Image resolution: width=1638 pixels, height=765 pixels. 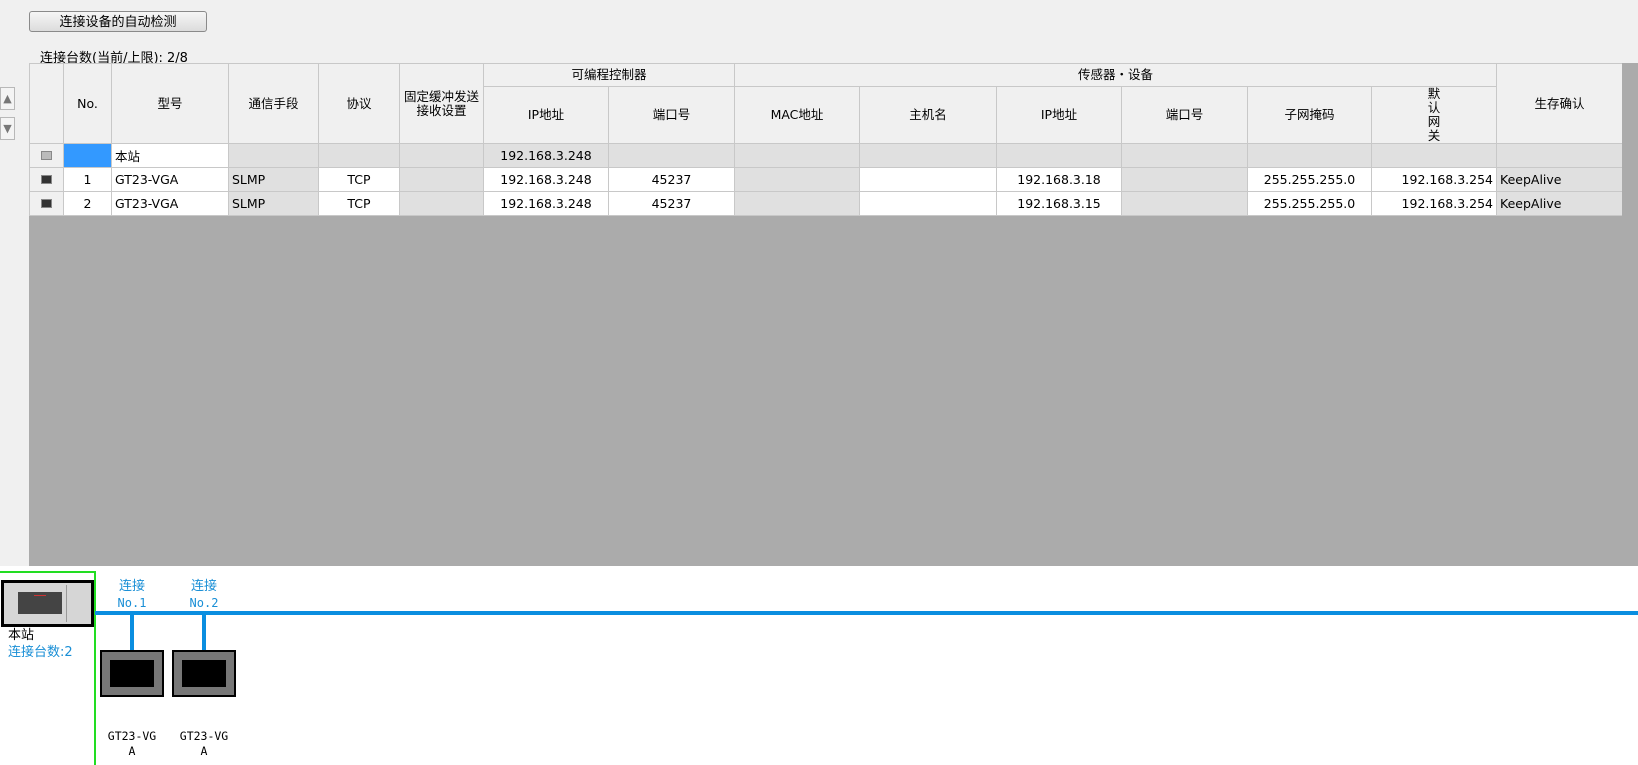 I want to click on header-plc-port: 端口号, so click(x=671, y=115).